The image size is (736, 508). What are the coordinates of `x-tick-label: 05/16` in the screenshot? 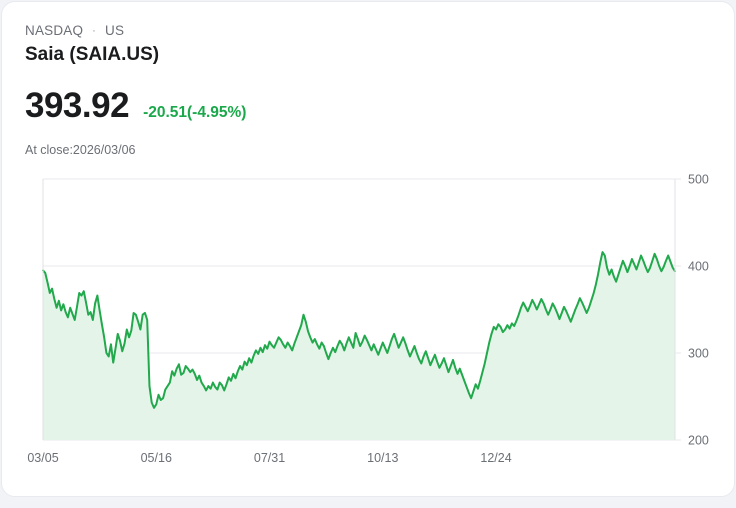 It's located at (156, 458).